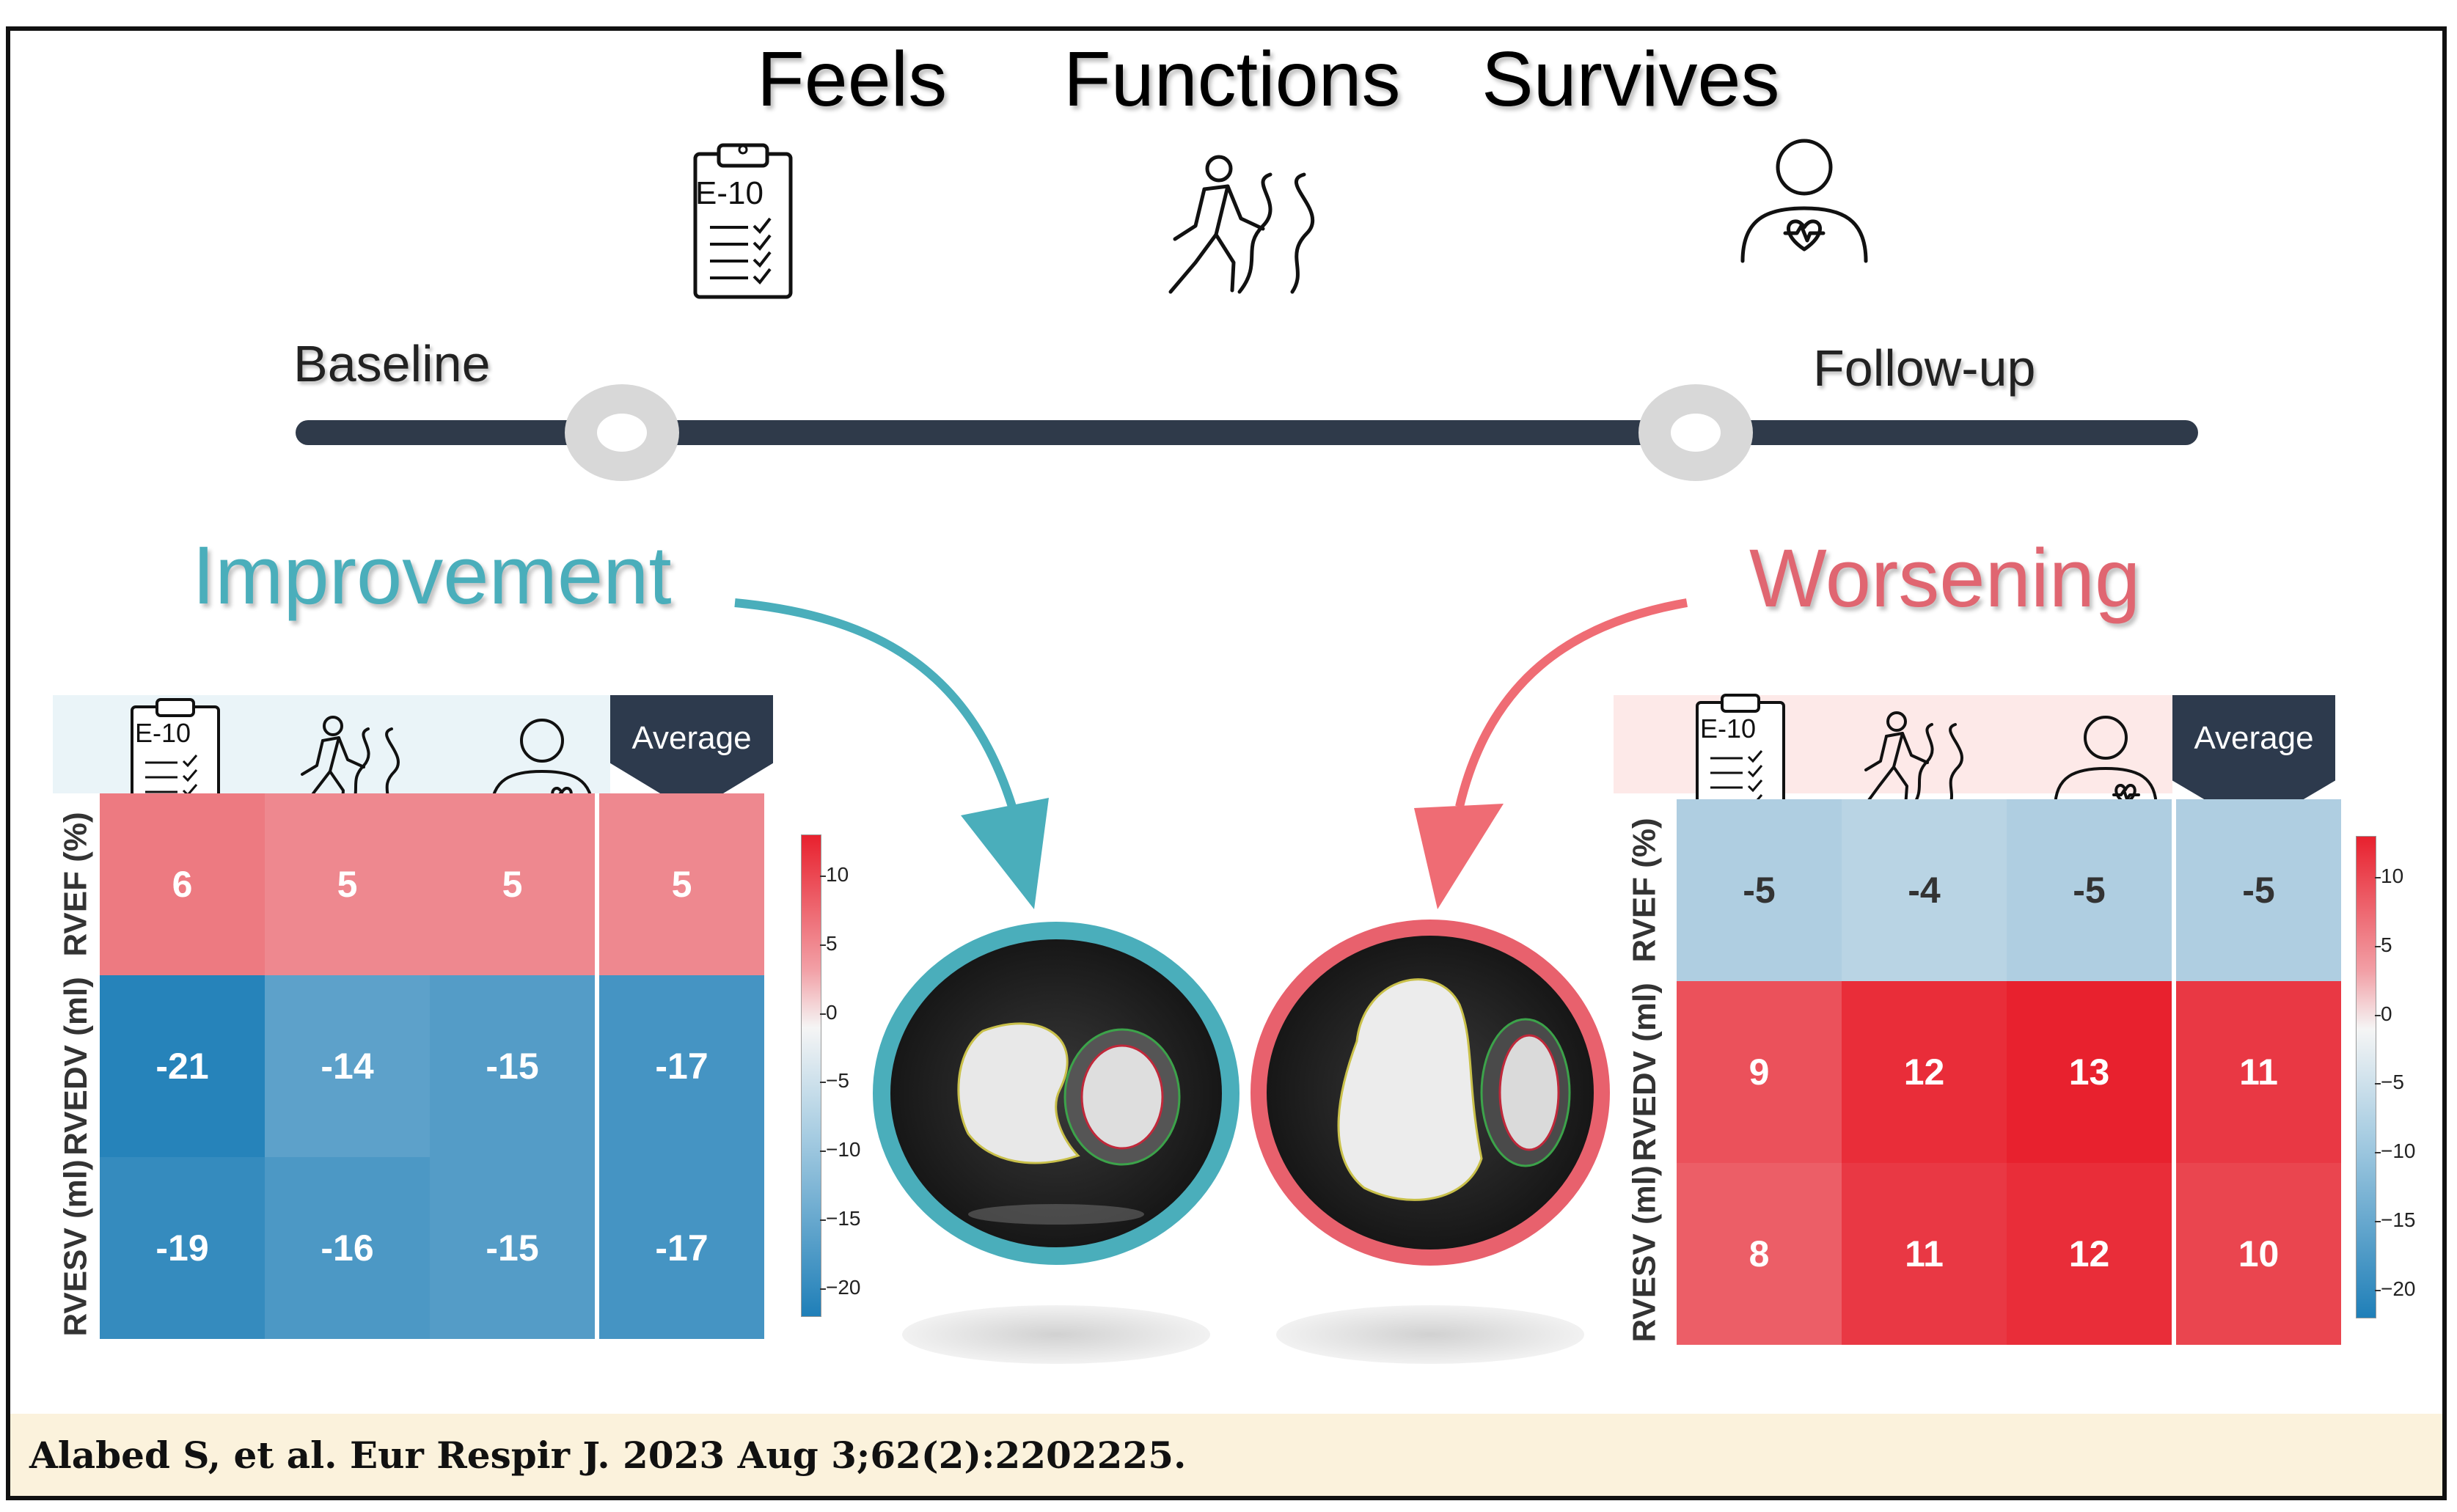  I want to click on followup-marker, so click(1695, 432).